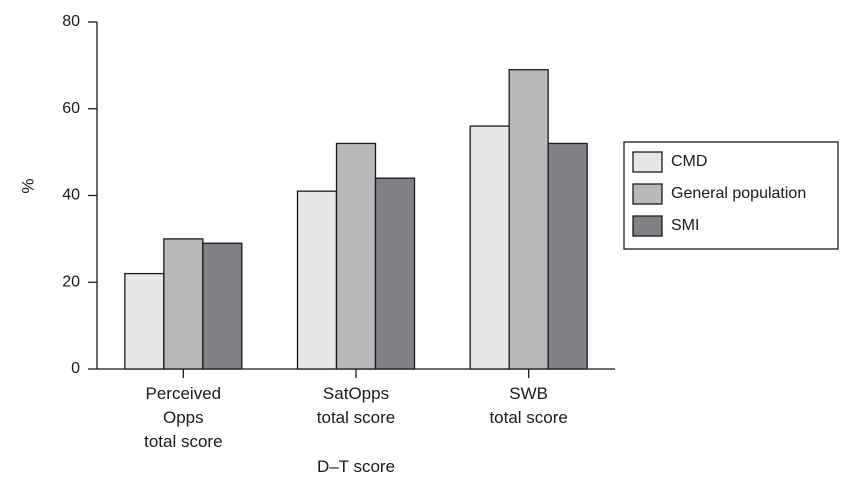 Image resolution: width=841 pixels, height=485 pixels. Describe the element at coordinates (75, 368) in the screenshot. I see `y-tick-label: 0` at that location.